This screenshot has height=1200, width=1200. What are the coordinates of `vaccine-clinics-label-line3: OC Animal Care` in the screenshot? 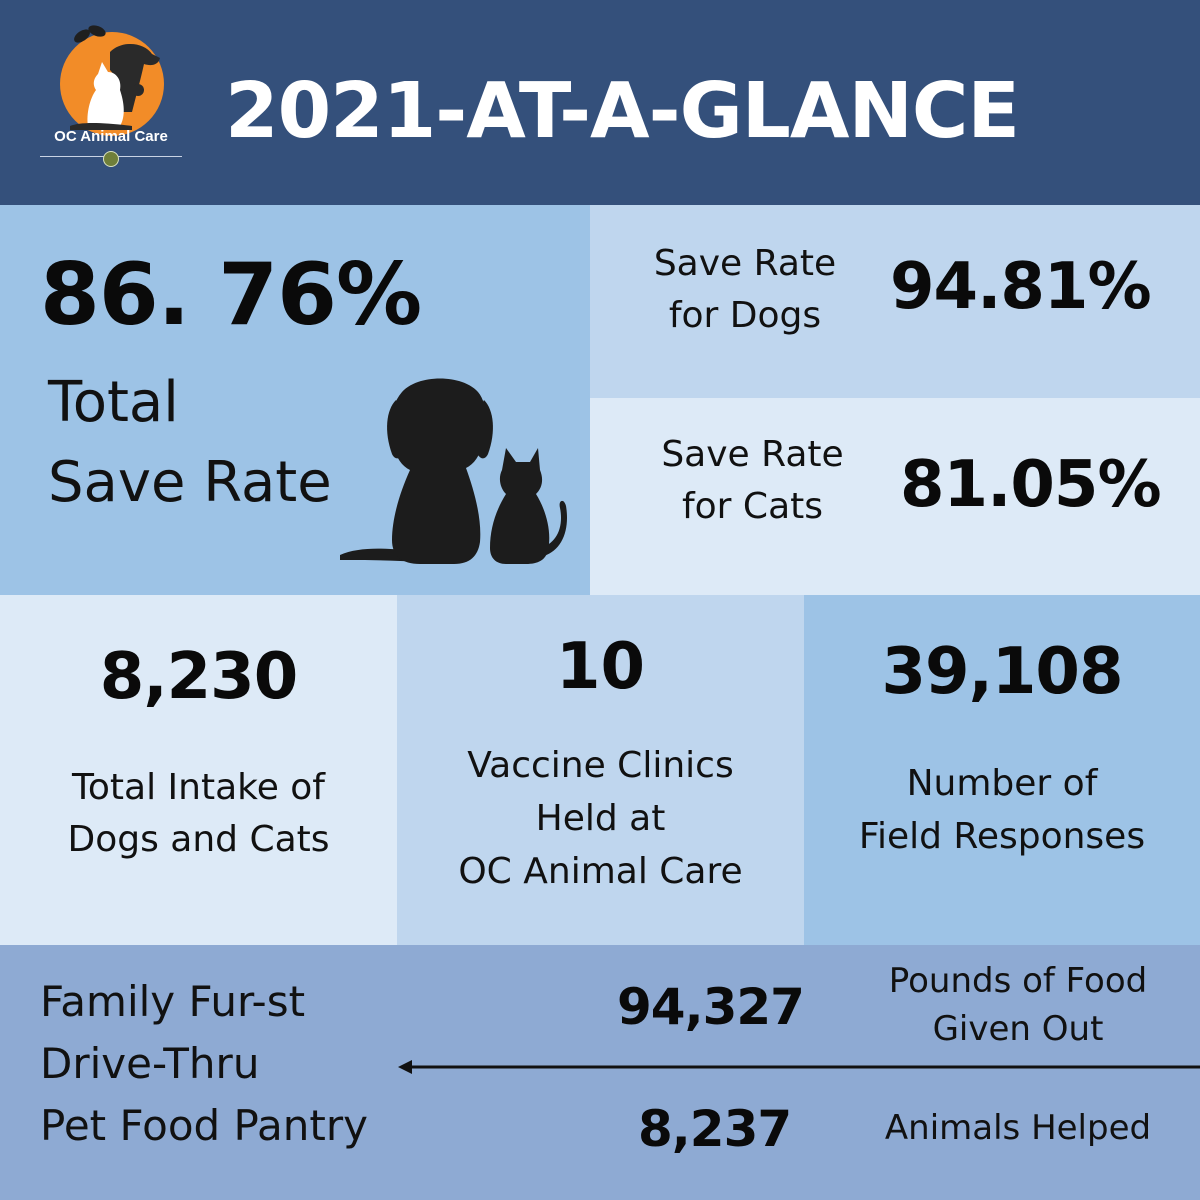 It's located at (600, 871).